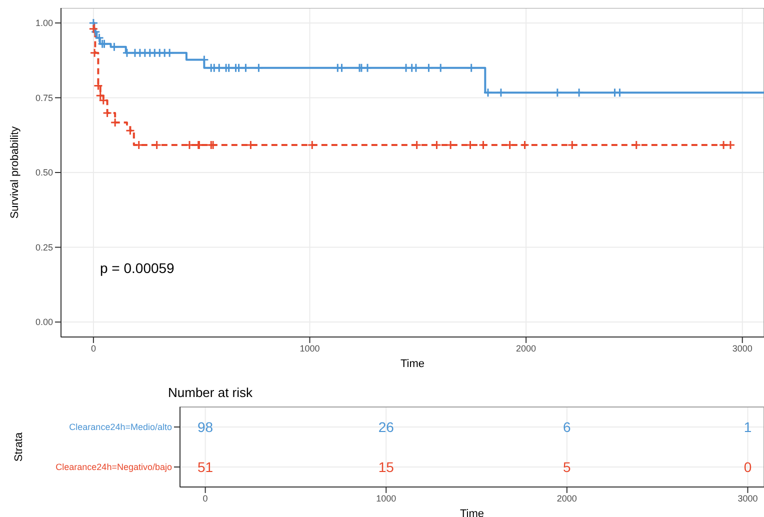  What do you see at coordinates (44, 173) in the screenshot?
I see `y-tick-label: 0.50` at bounding box center [44, 173].